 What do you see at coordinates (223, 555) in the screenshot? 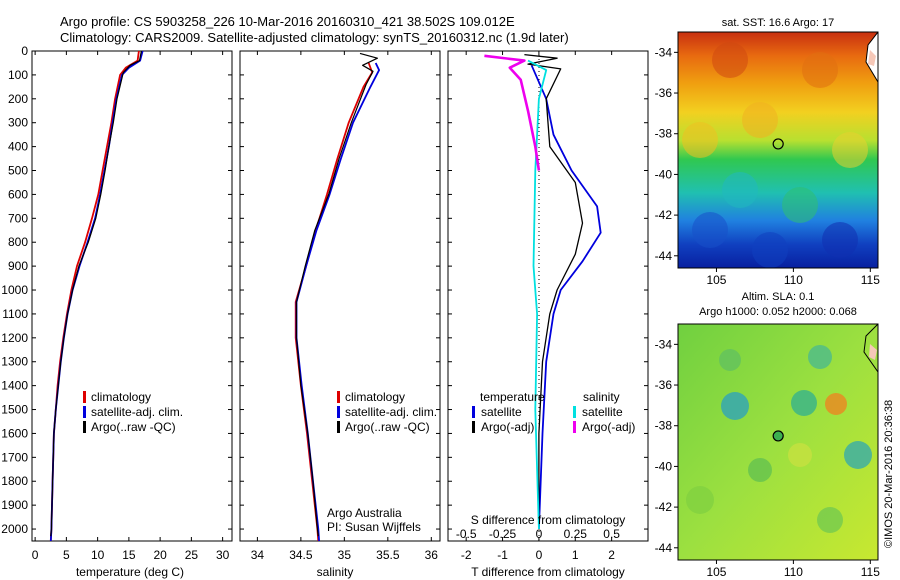
I see `x-tick-label: 30` at bounding box center [223, 555].